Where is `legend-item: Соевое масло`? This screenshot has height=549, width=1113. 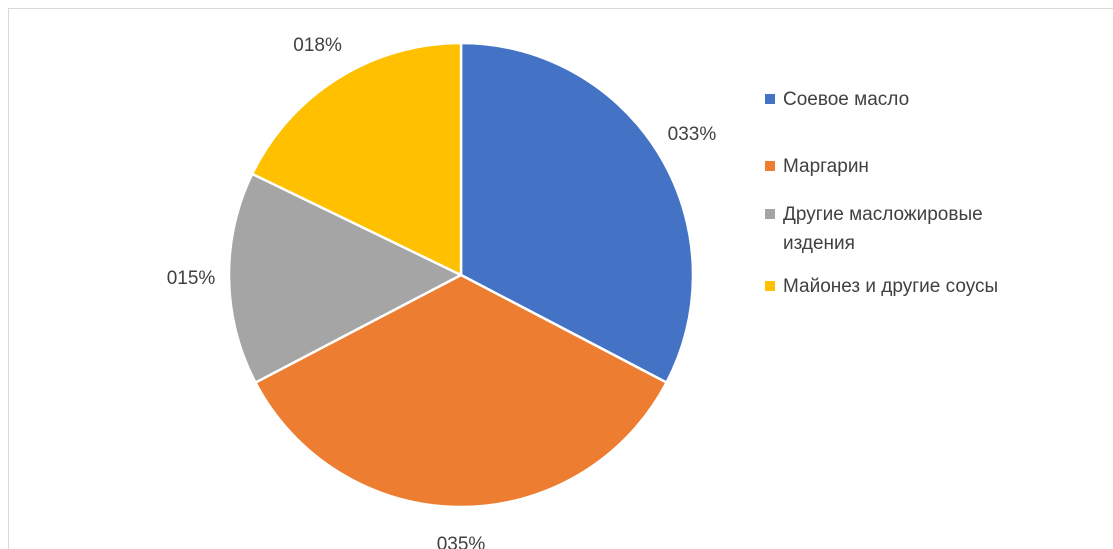 legend-item: Соевое масло is located at coordinates (900, 99).